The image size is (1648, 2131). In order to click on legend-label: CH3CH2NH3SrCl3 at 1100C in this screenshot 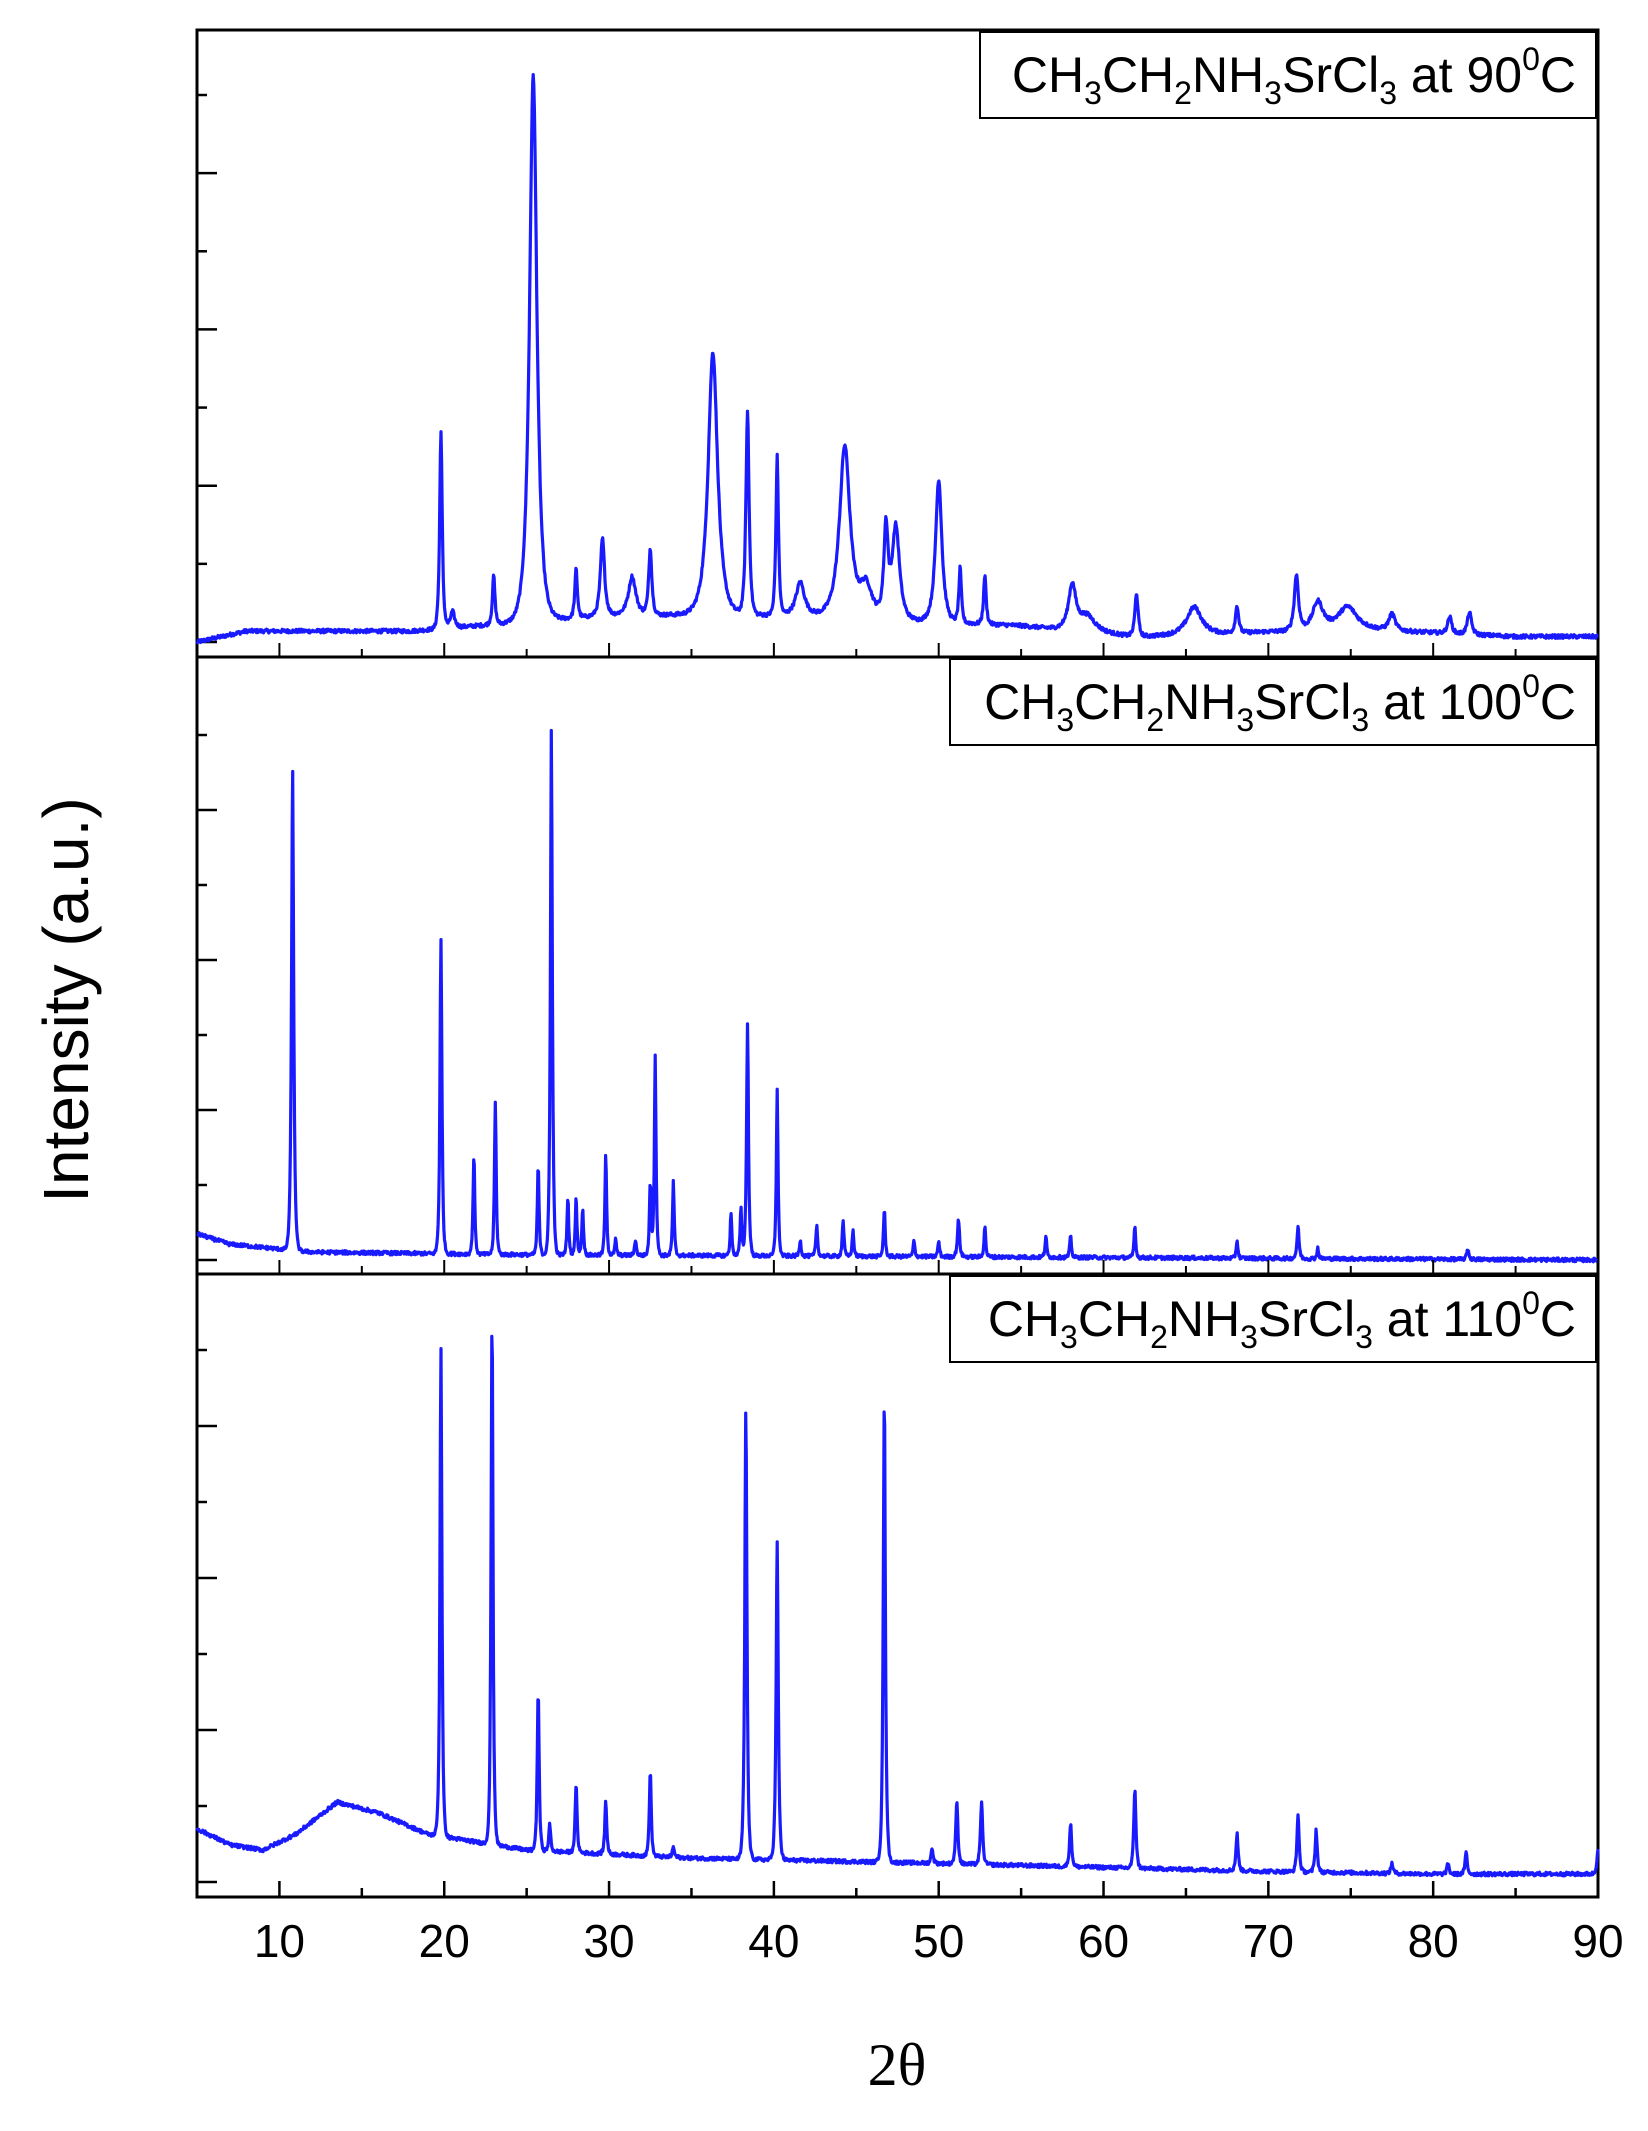, I will do `click(1282, 1320)`.